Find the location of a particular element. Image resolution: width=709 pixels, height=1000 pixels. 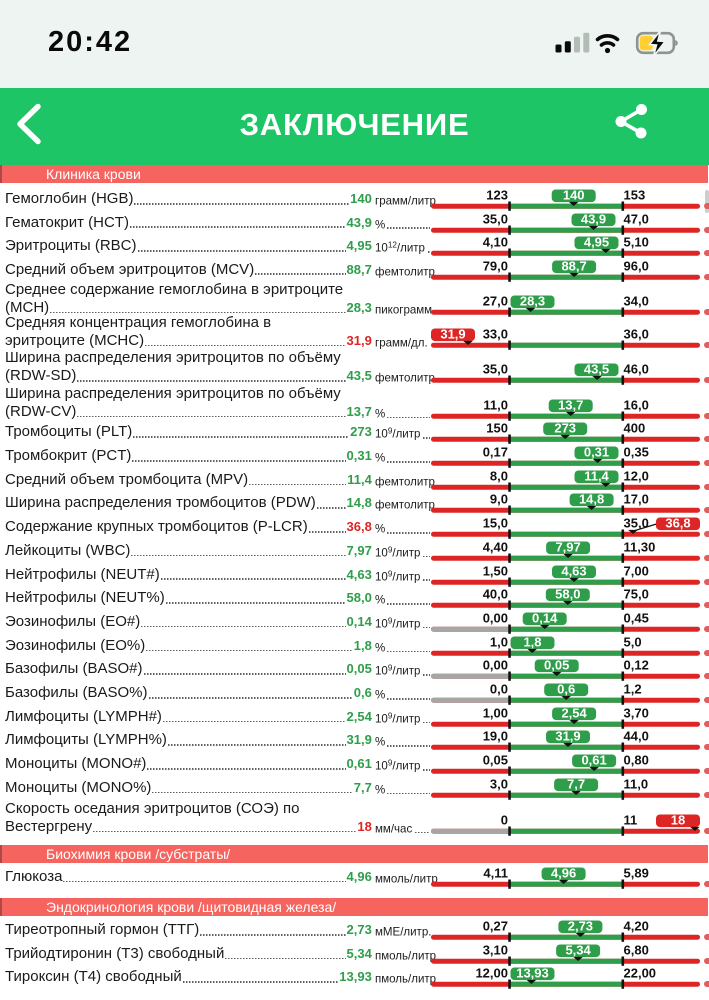

svg-text: 0,80 is located at coordinates (636, 761).